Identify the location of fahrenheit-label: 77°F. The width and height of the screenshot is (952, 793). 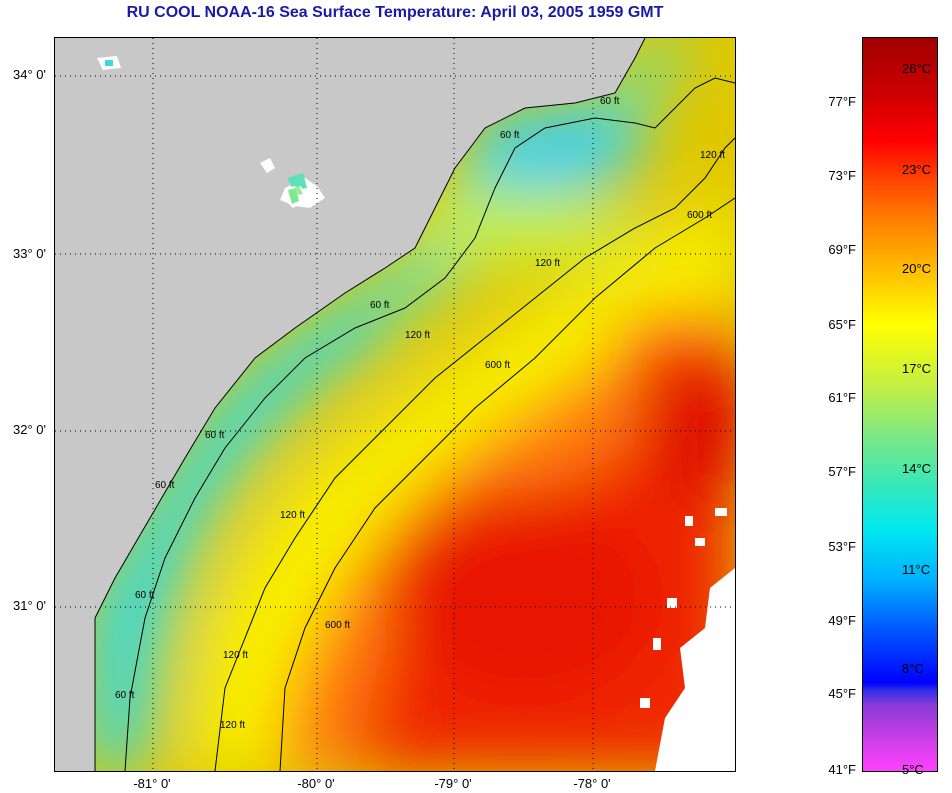
(842, 101).